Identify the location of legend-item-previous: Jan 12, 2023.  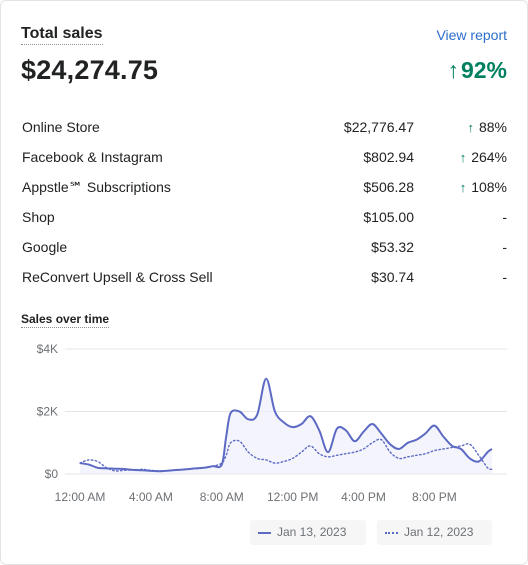
(434, 532).